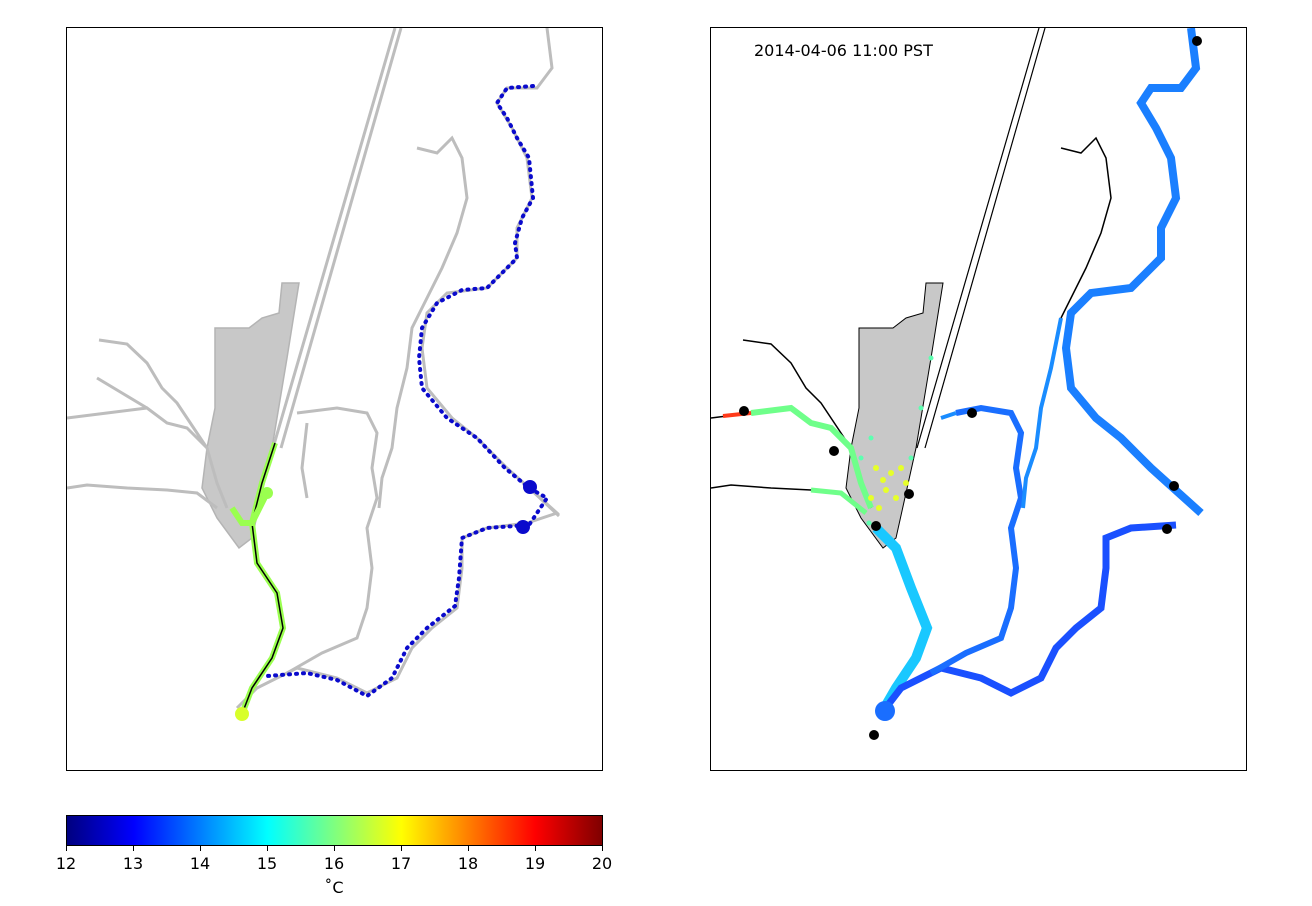 The width and height of the screenshot is (1312, 906). Describe the element at coordinates (535, 863) in the screenshot. I see `colorbar-tick-label: 19` at that location.